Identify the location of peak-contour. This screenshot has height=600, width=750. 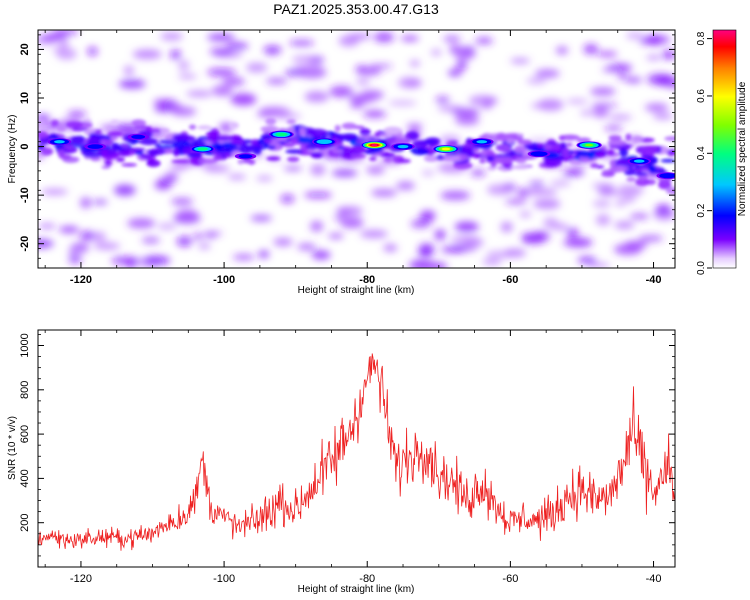
(482, 142).